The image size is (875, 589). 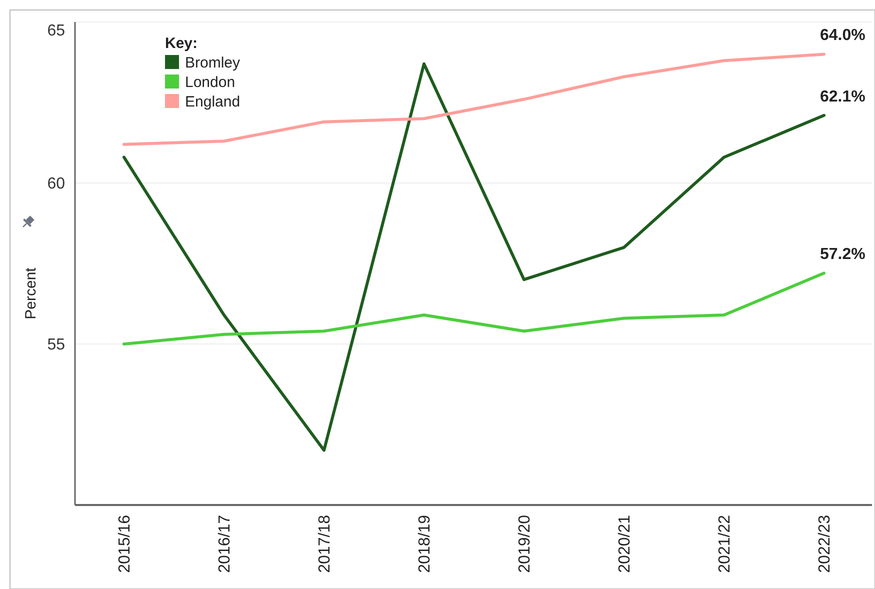 What do you see at coordinates (181, 43) in the screenshot?
I see `legend-title: Key:` at bounding box center [181, 43].